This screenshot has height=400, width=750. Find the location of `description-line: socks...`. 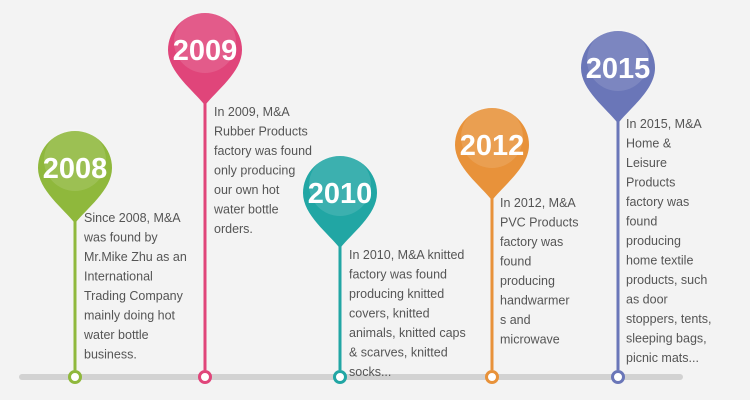

description-line: socks... is located at coordinates (370, 372).